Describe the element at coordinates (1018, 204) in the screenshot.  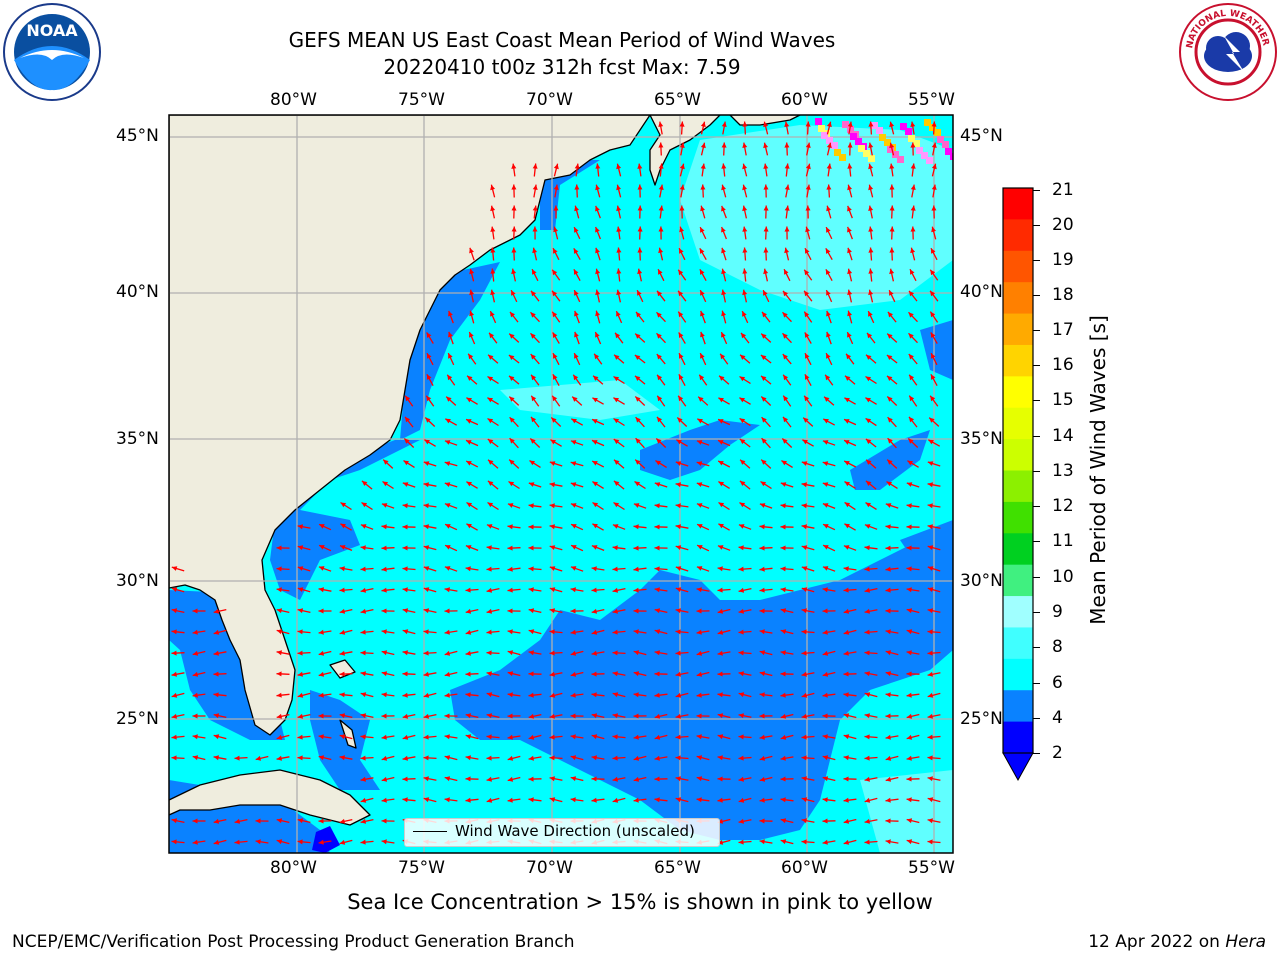
I see `colorbar-segment` at that location.